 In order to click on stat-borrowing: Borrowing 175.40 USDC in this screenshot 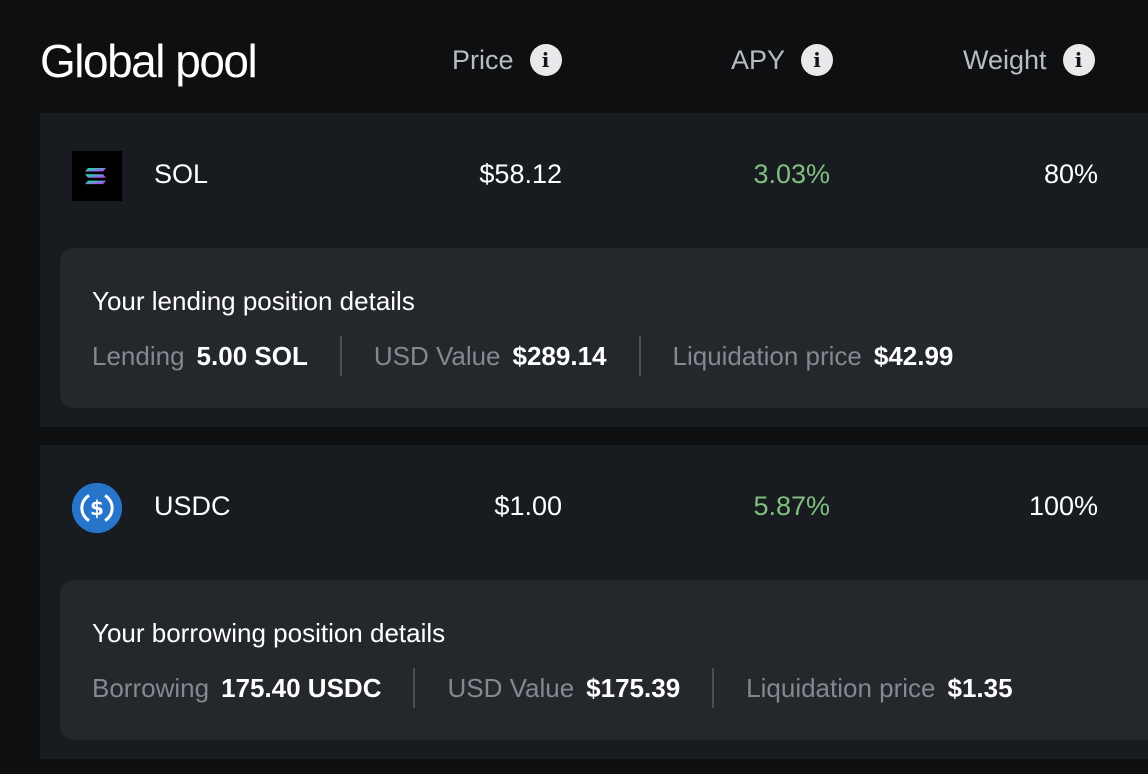, I will do `click(236, 688)`.